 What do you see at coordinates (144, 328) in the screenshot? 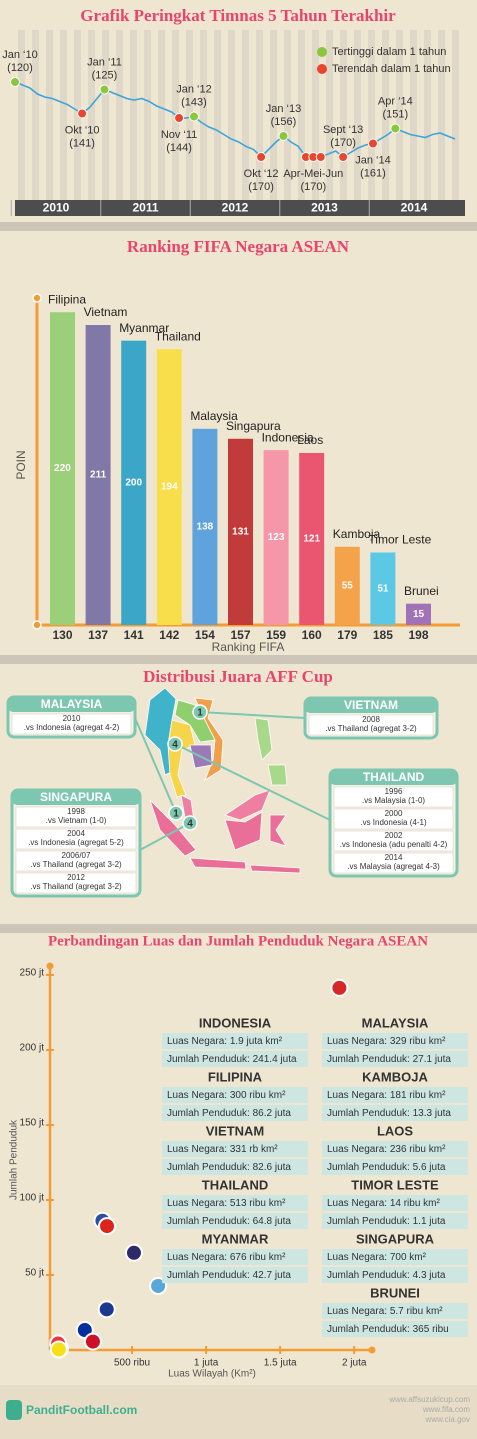
I see `category-label: Myanmar` at bounding box center [144, 328].